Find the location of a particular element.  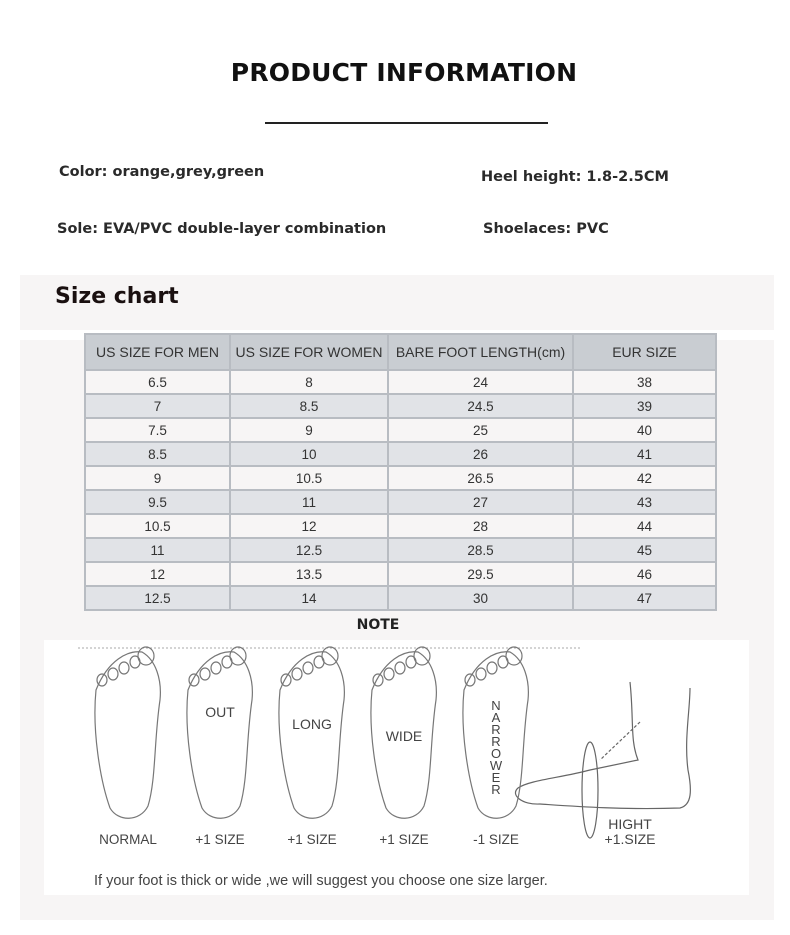

foot-type-label: NARROWER is located at coordinates (496, 747).